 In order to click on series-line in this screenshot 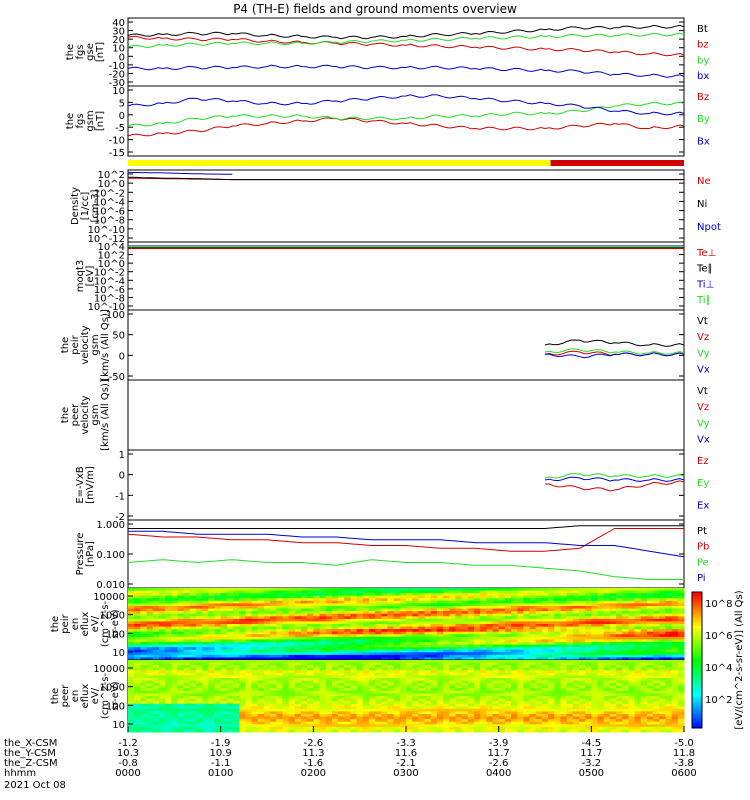, I will do `click(405, 178)`.